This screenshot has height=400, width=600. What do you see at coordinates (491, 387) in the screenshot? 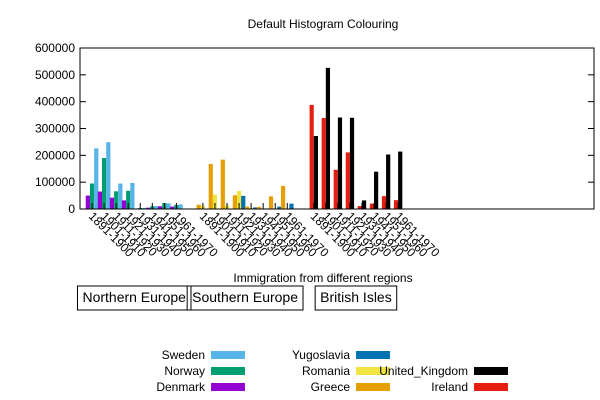
I see `legend-swatch-ireland` at bounding box center [491, 387].